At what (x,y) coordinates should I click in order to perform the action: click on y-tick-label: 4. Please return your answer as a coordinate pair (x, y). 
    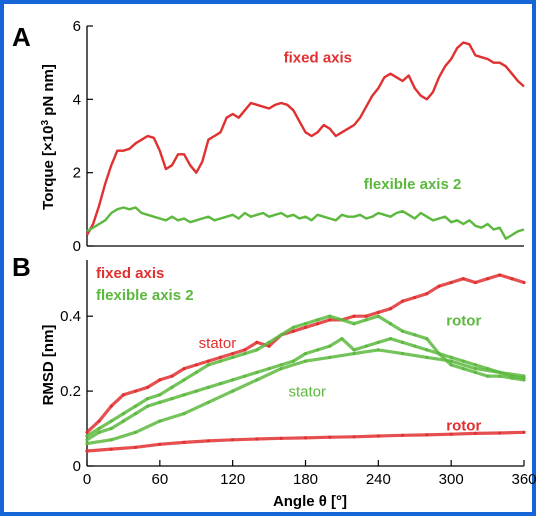
    Looking at the image, I should click on (77, 99).